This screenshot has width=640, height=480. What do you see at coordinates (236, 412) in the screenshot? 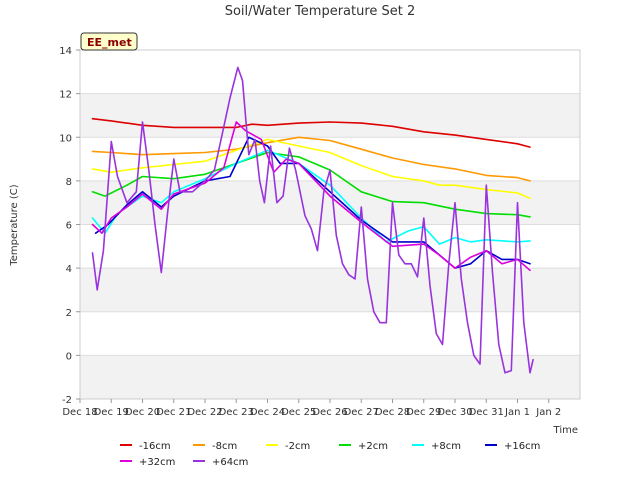
I see `x-tick-label: Dec 23` at bounding box center [236, 412].